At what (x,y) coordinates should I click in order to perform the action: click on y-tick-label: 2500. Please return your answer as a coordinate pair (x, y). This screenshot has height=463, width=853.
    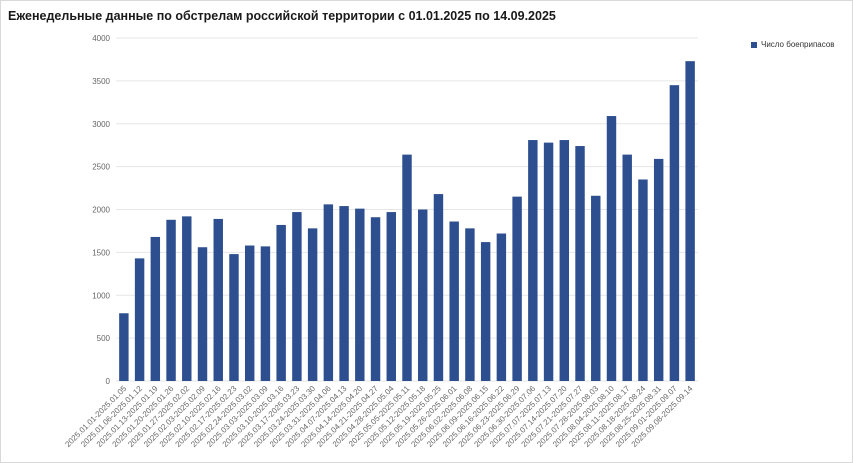
    Looking at the image, I should click on (101, 167).